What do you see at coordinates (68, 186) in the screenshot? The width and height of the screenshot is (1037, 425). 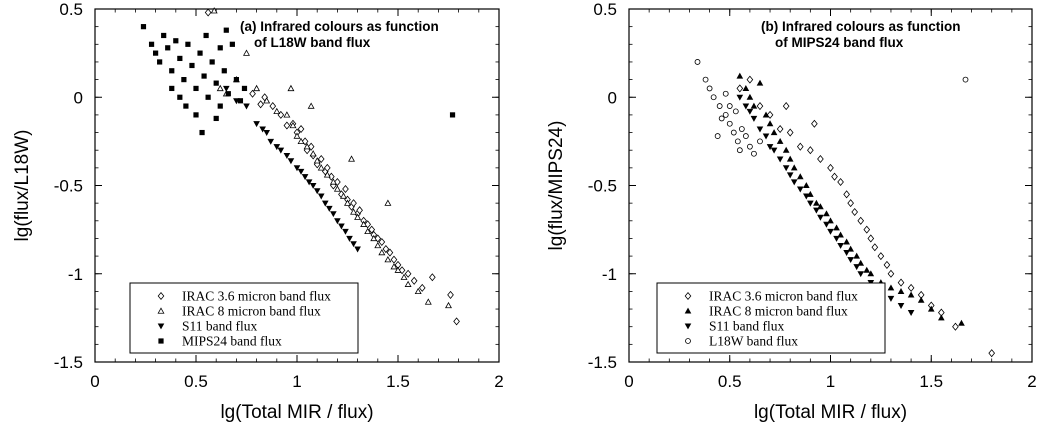 I see `y-tick-label: -0.5` at bounding box center [68, 186].